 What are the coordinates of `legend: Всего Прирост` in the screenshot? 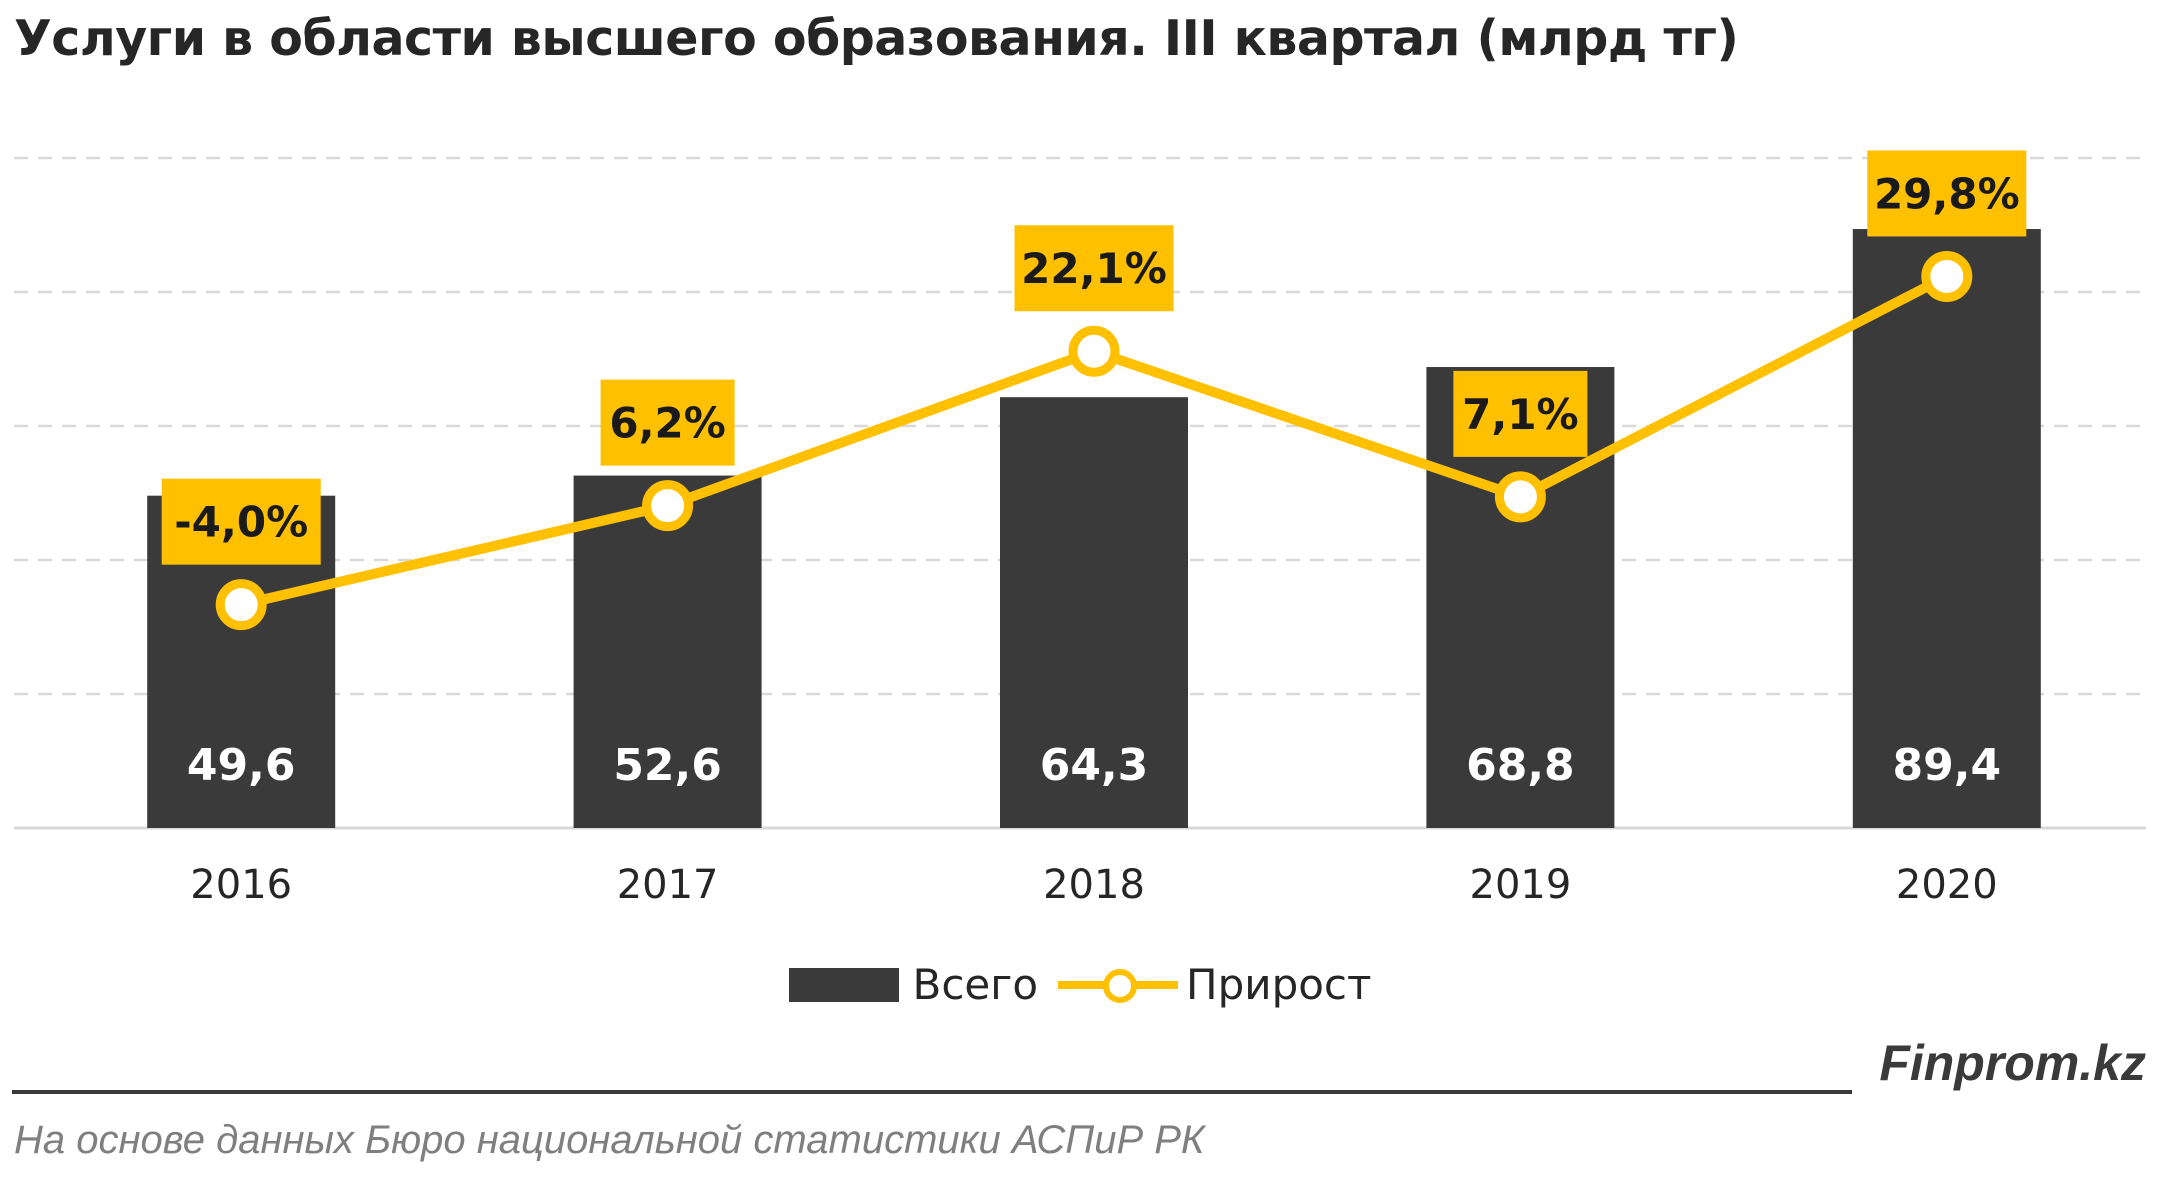 It's located at (1080, 984).